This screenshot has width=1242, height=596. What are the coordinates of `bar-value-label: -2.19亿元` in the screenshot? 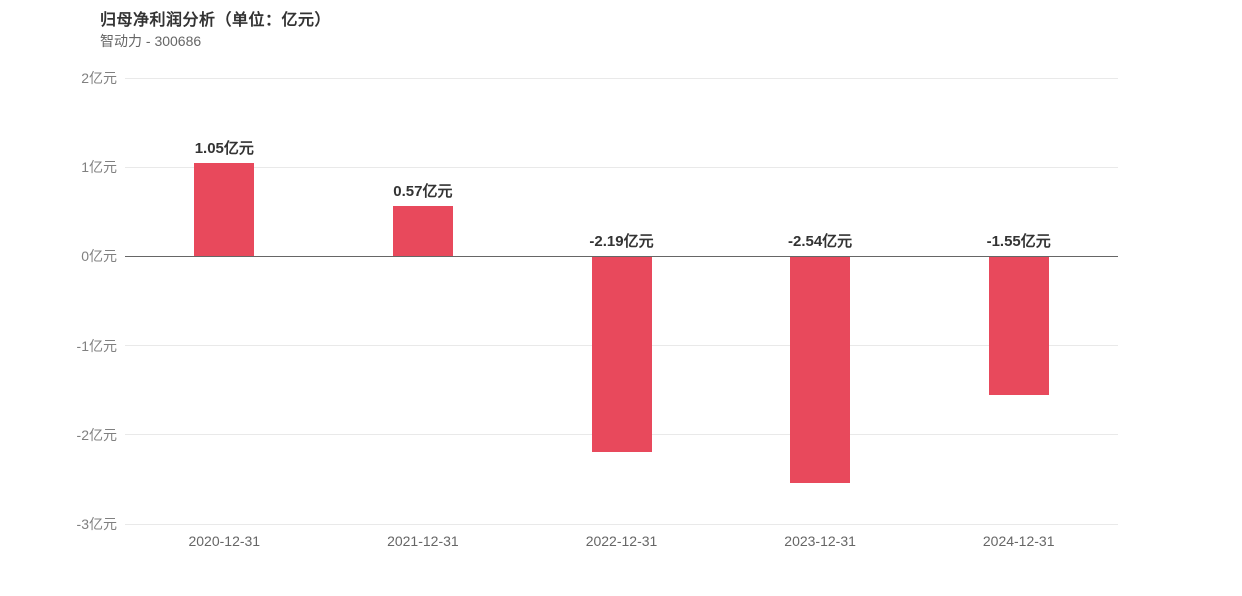 It's located at (621, 242).